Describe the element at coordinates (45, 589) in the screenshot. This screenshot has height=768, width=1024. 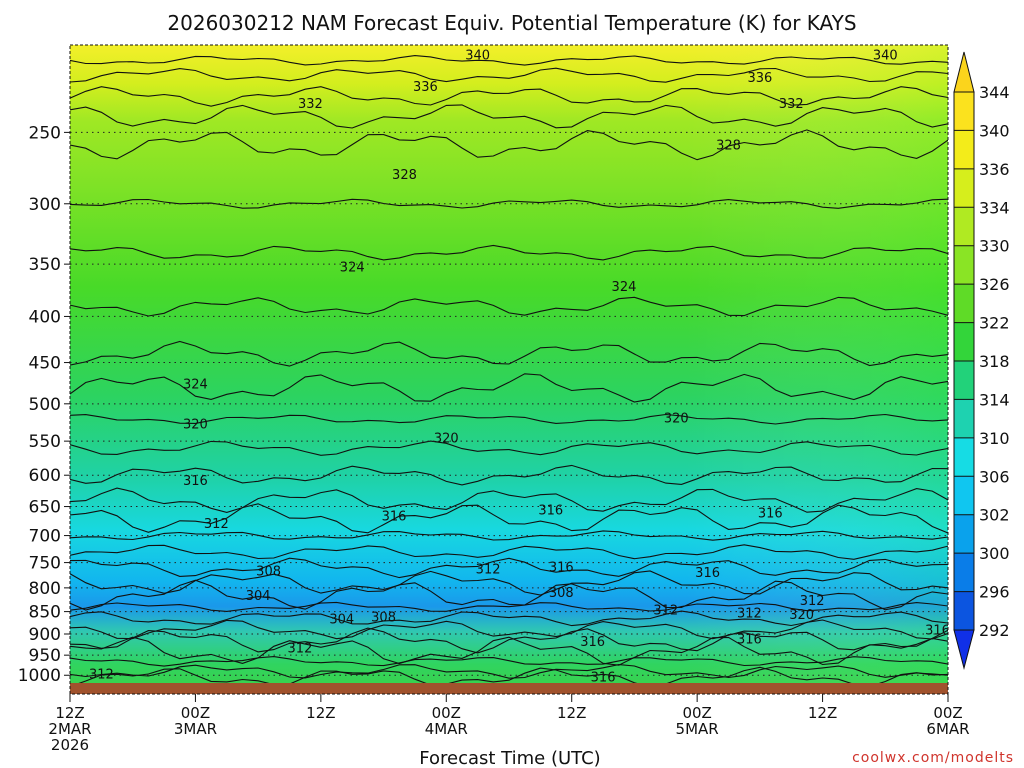
I see `y-tick-label: 800` at that location.